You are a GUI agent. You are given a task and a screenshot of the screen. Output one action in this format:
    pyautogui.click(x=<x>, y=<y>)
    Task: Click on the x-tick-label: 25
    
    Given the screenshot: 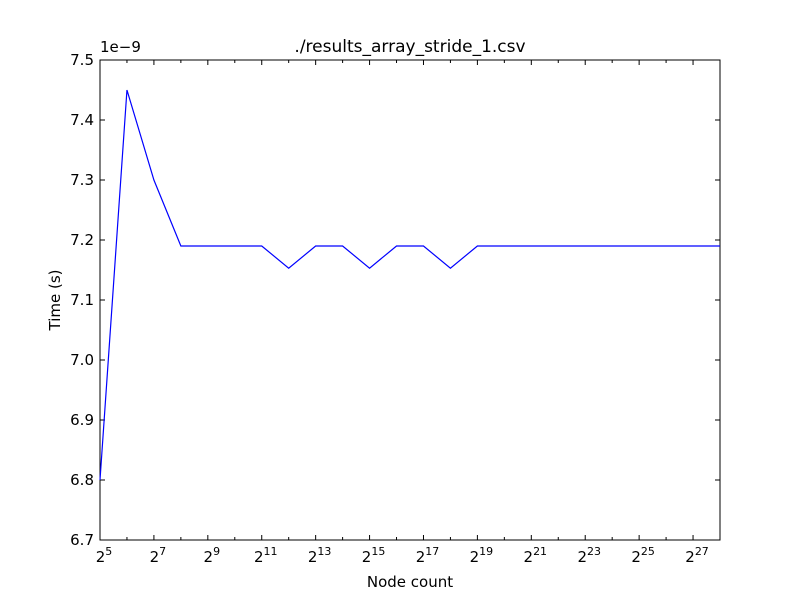 What is the action you would take?
    pyautogui.click(x=104, y=555)
    